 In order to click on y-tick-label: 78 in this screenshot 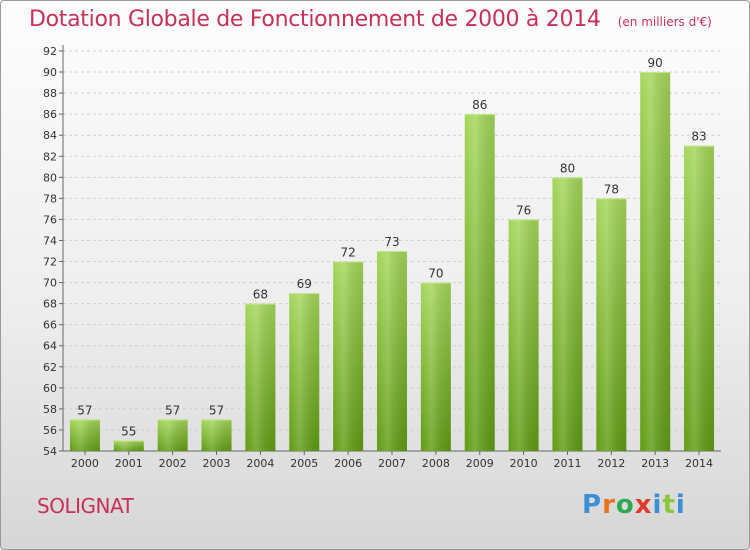, I will do `click(50, 198)`.